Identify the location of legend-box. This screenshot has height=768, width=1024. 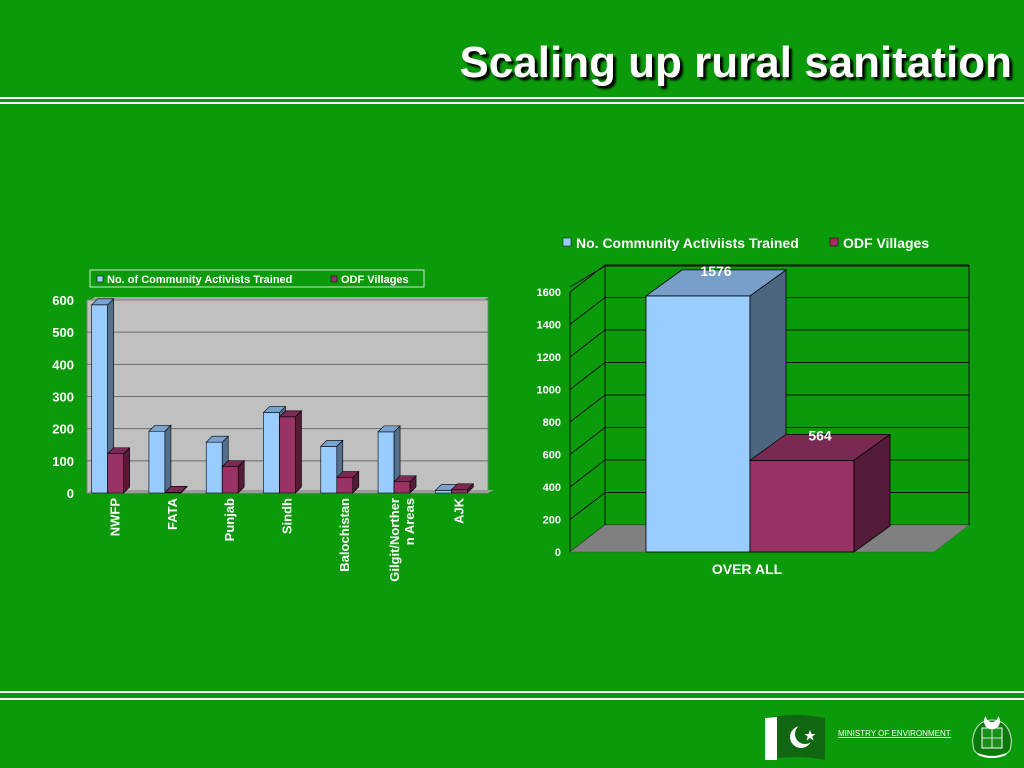
(257, 278).